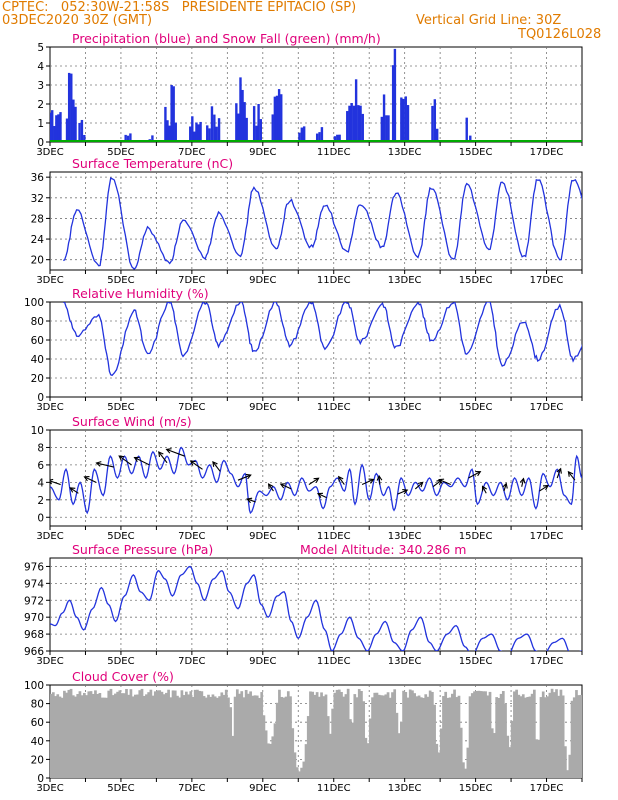 The width and height of the screenshot is (618, 800). Describe the element at coordinates (132, 421) in the screenshot. I see `wind-title: Surface Wind (m/s)` at that location.